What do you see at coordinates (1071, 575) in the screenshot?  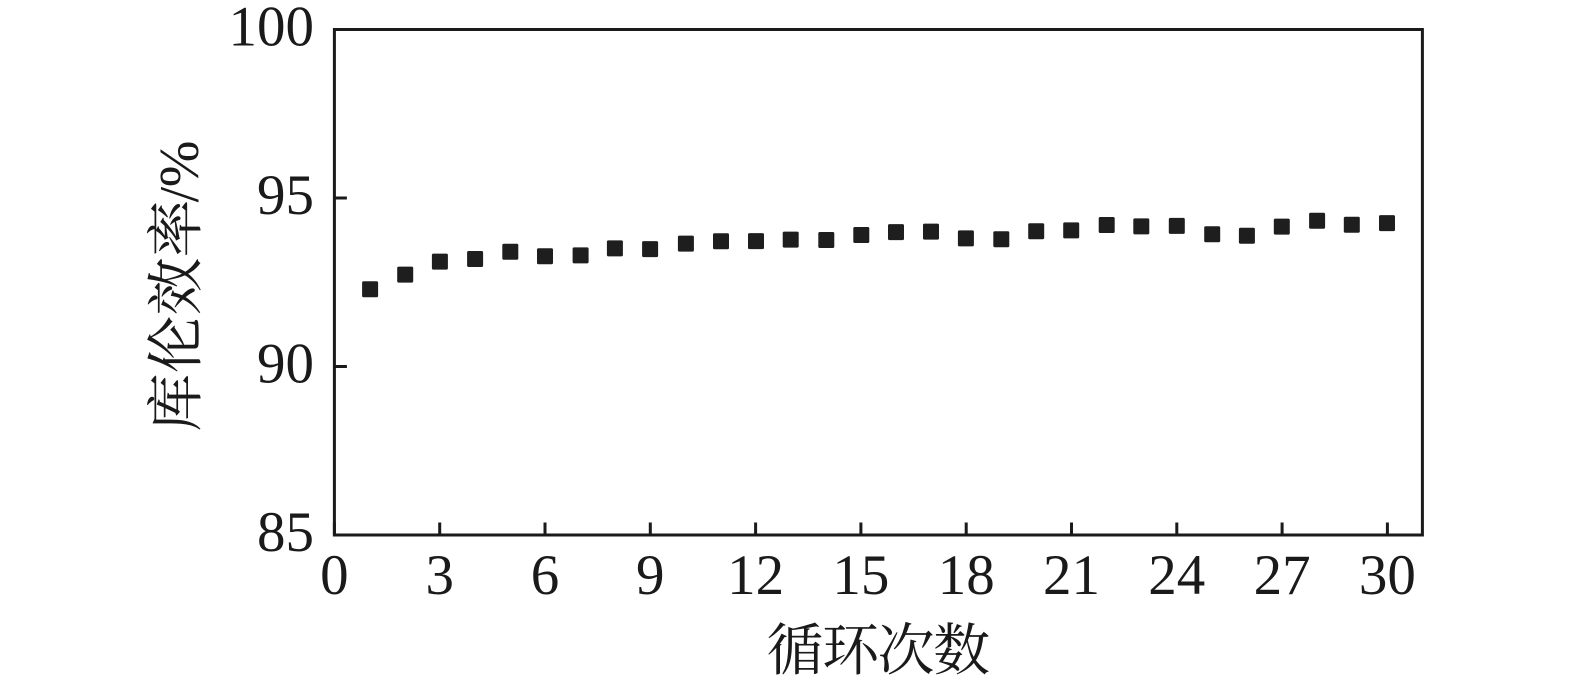 I see `svg-text: 21` at bounding box center [1071, 575].